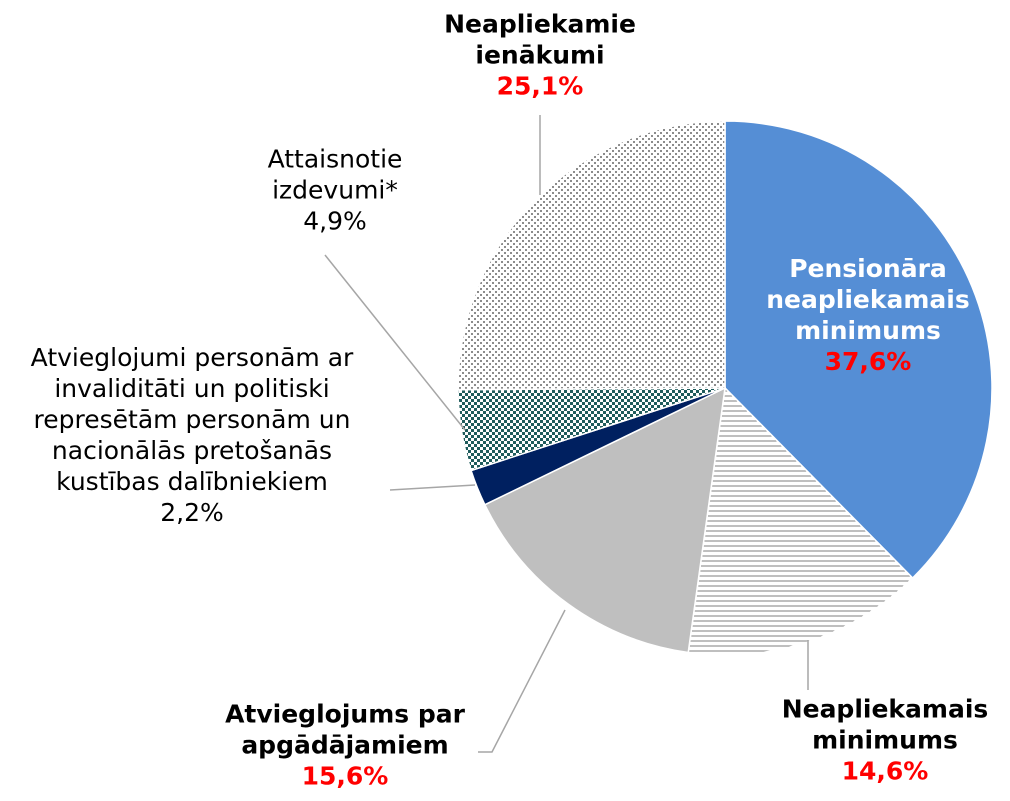 The width and height of the screenshot is (1010, 801). Describe the element at coordinates (540, 39) in the screenshot. I see `category-label: Neapliekamie ienākumi` at that location.